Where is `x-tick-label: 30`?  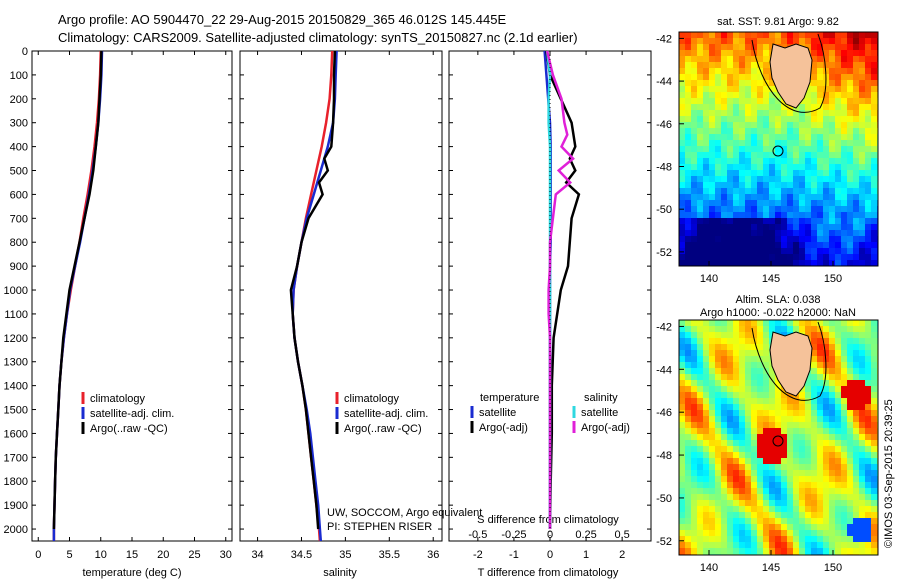 x-tick-label: 30 is located at coordinates (226, 555).